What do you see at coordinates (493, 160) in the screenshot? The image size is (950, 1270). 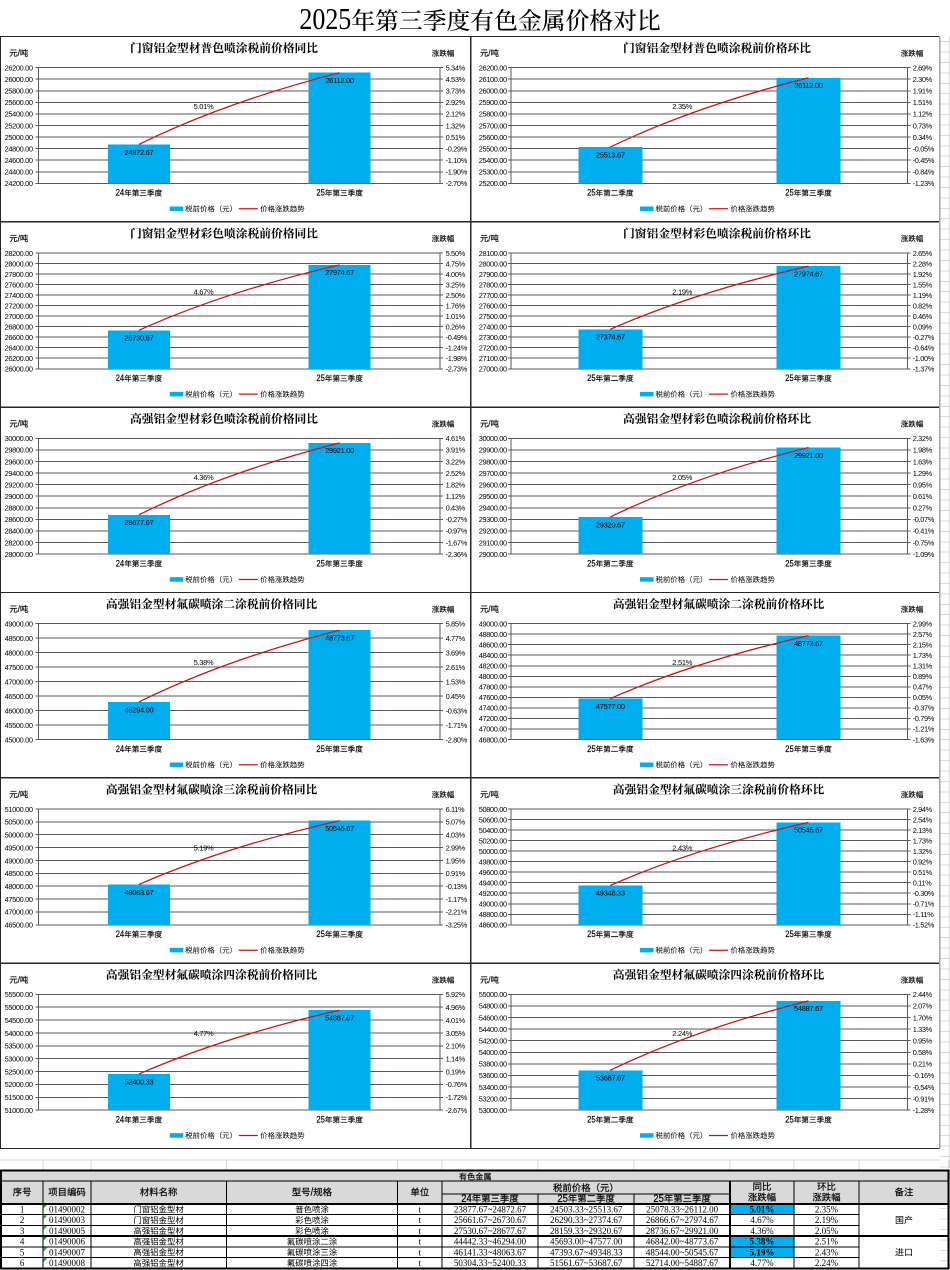 I see `svg-text: 25400.00` at bounding box center [493, 160].